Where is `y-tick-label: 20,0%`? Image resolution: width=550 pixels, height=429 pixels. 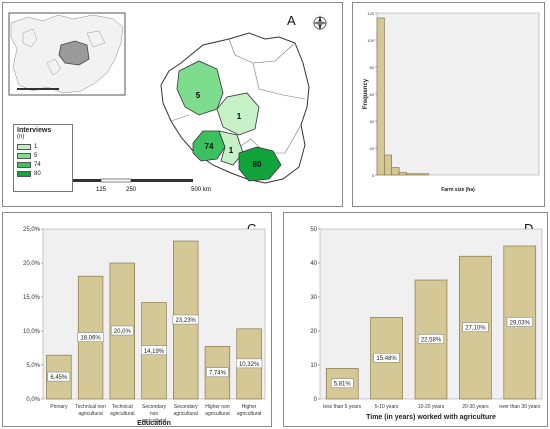
y-tick-label: 20,0% is located at coordinates (32, 264).